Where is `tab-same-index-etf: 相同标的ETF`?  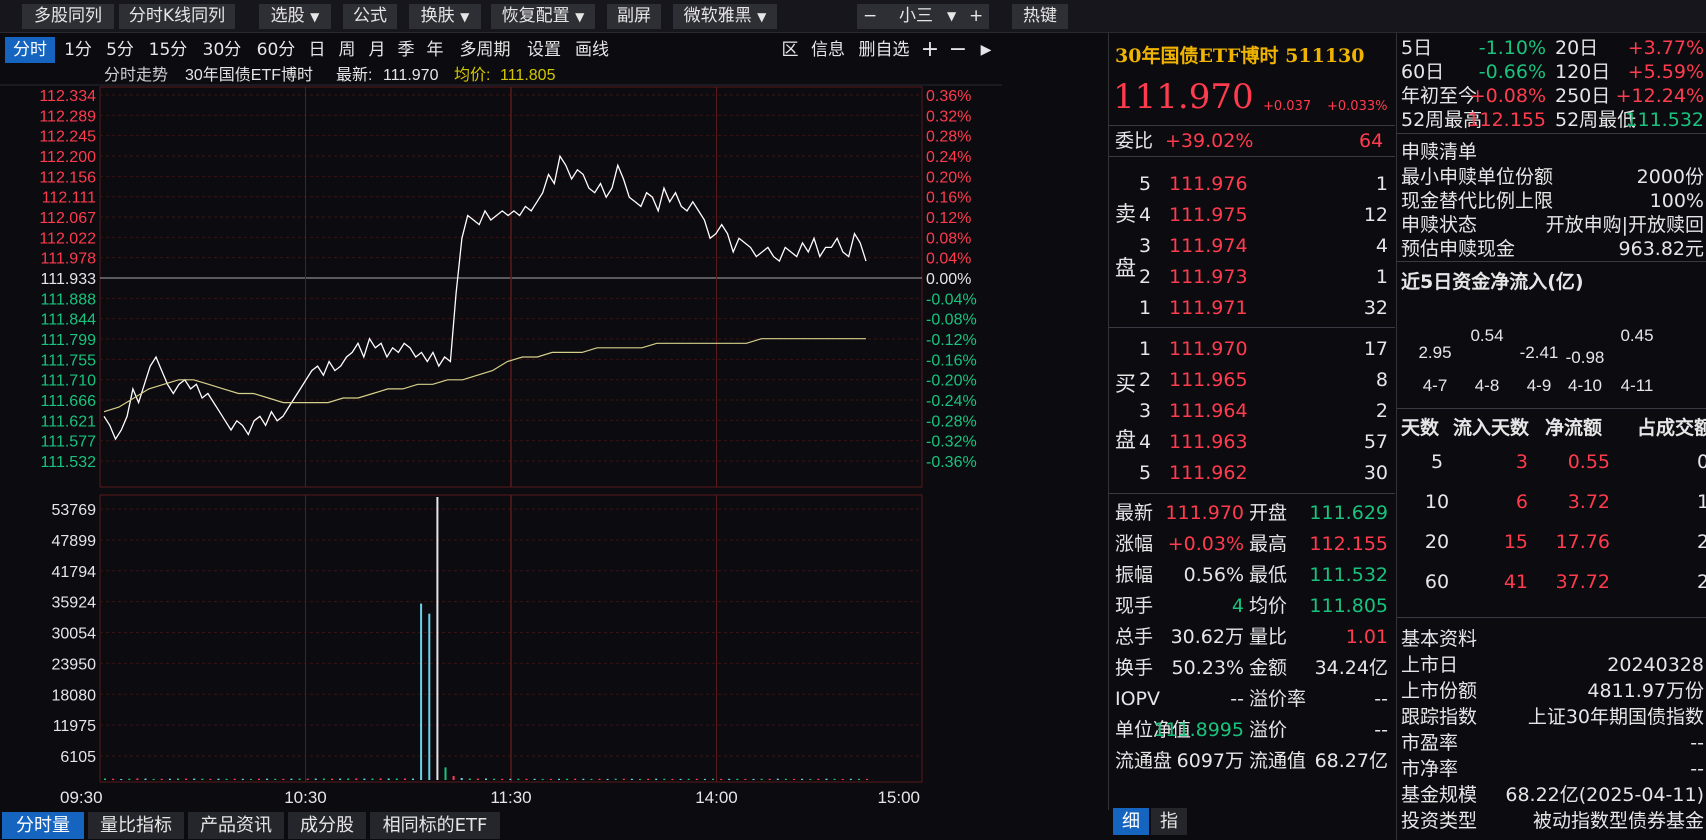 tab-same-index-etf: 相同标的ETF is located at coordinates (435, 825).